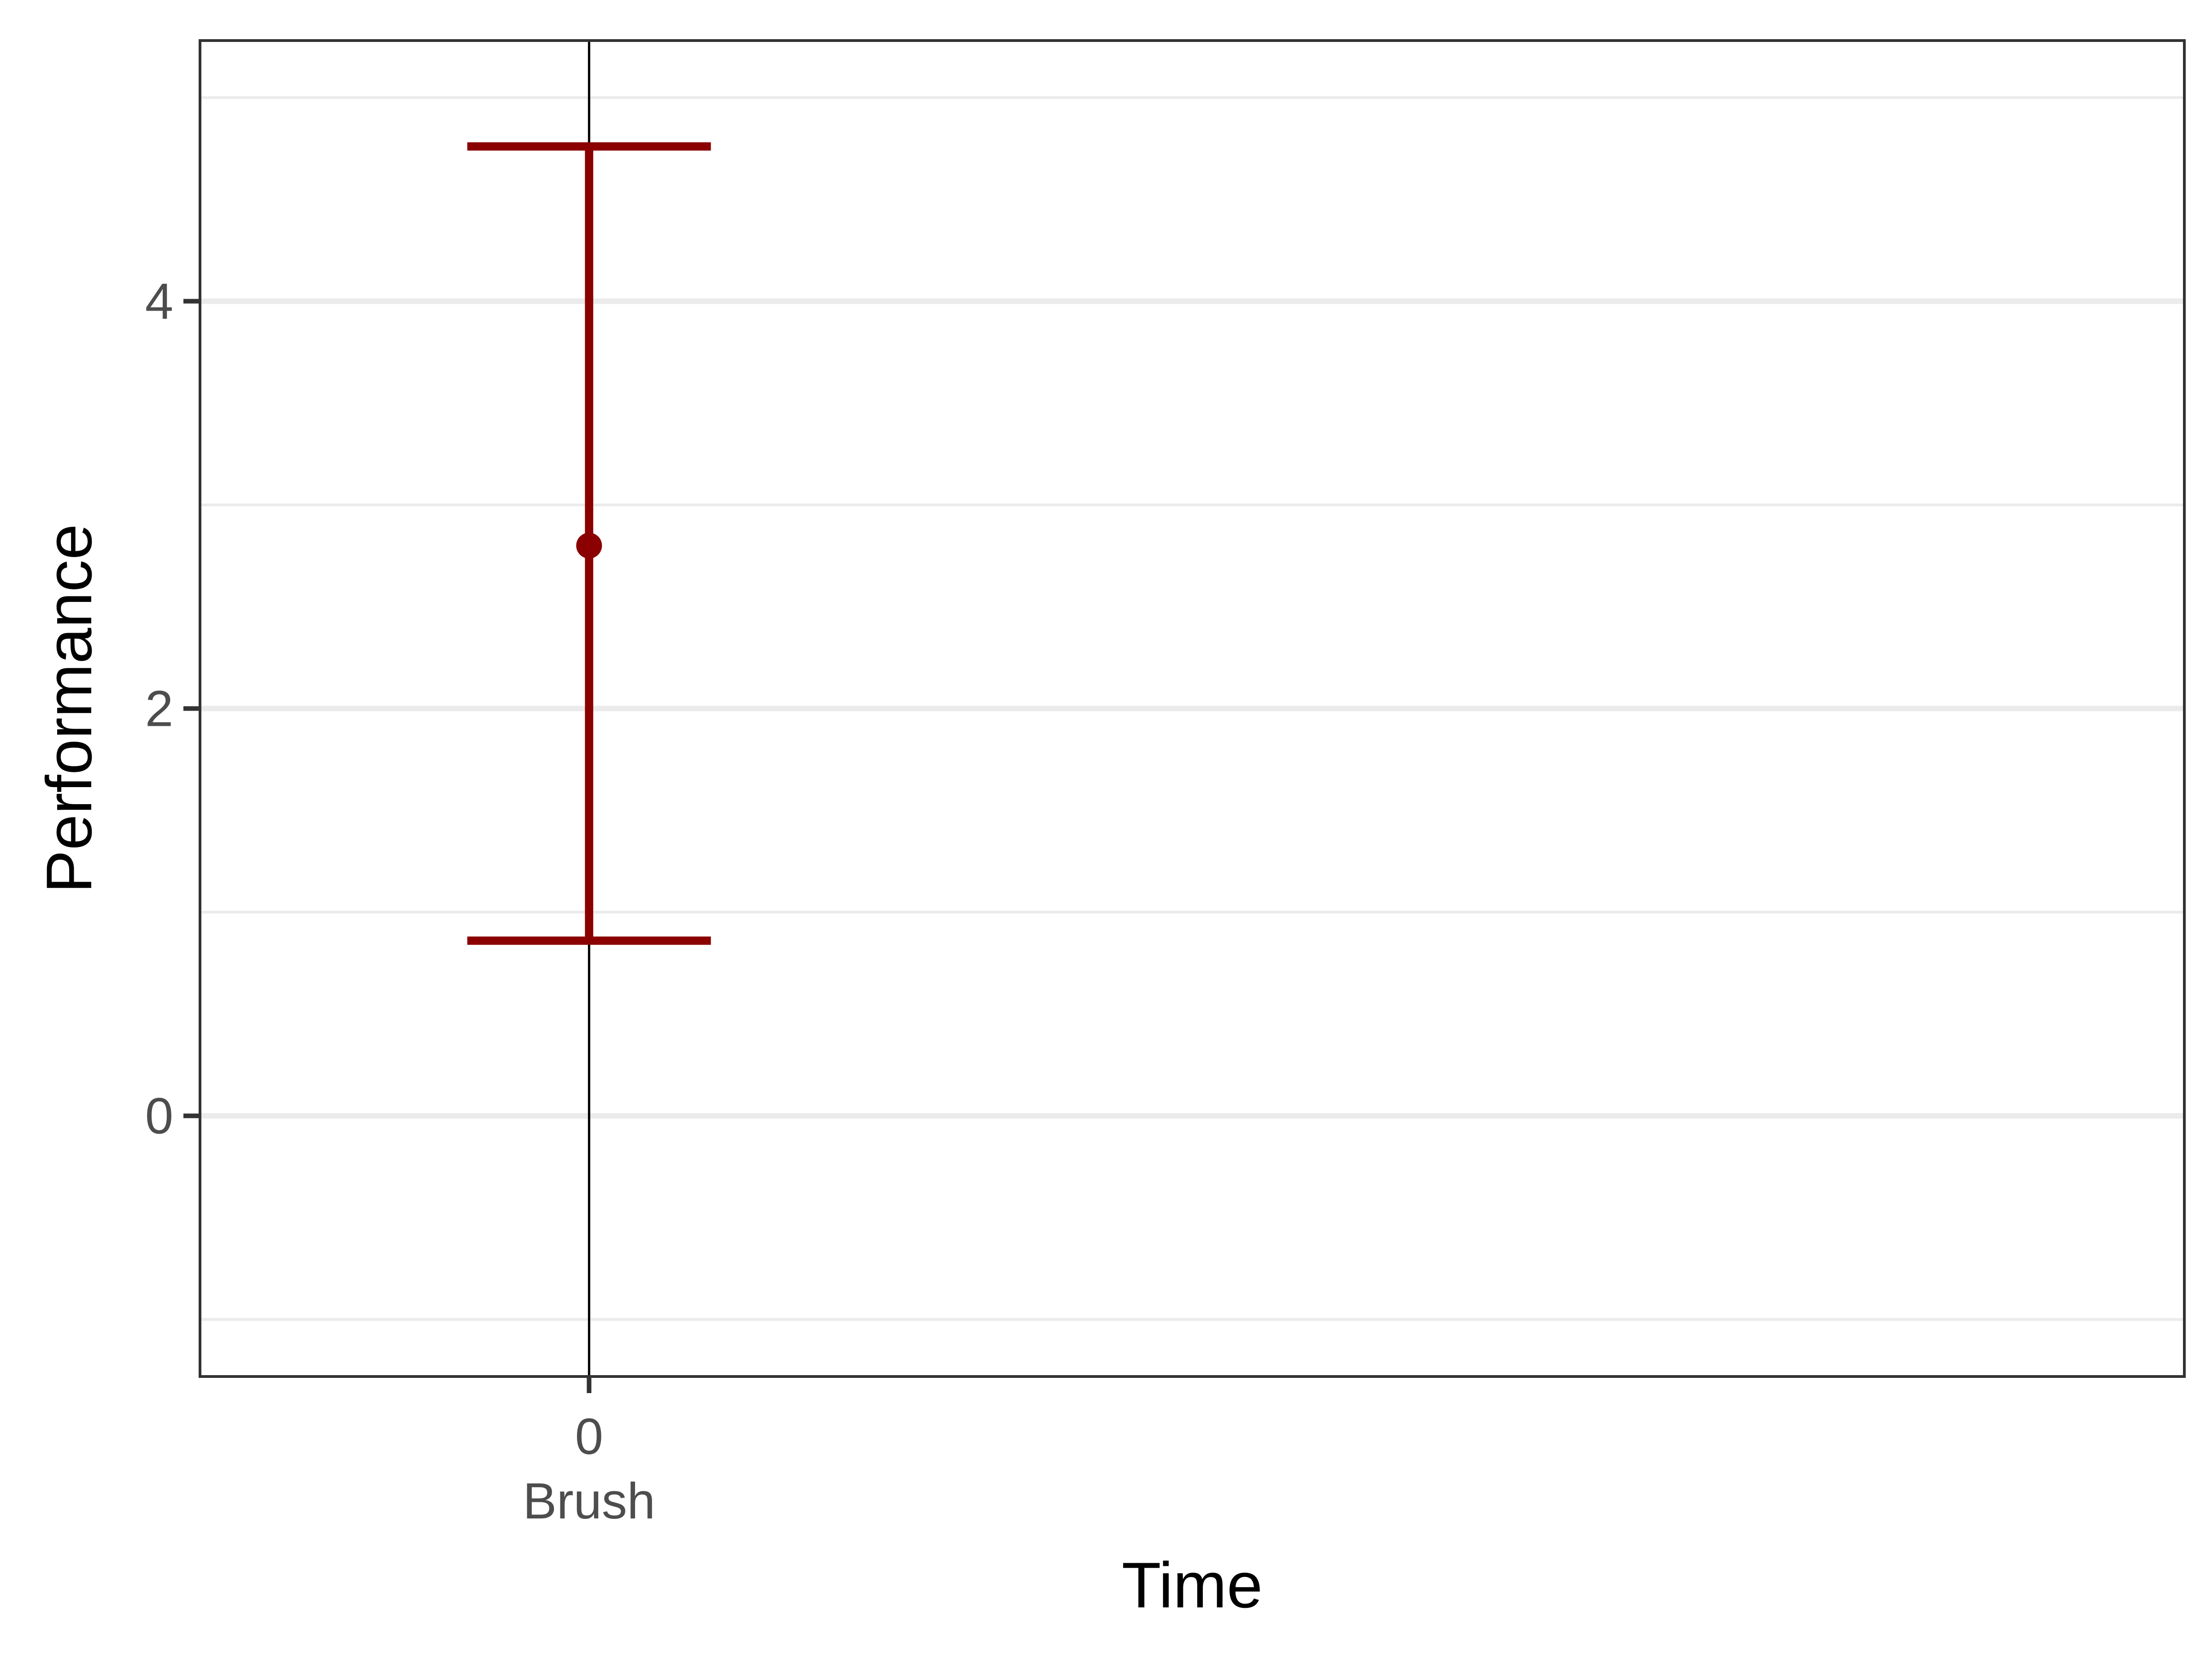 This screenshot has width=2212, height=1659. I want to click on data-marks, so click(589, 543).